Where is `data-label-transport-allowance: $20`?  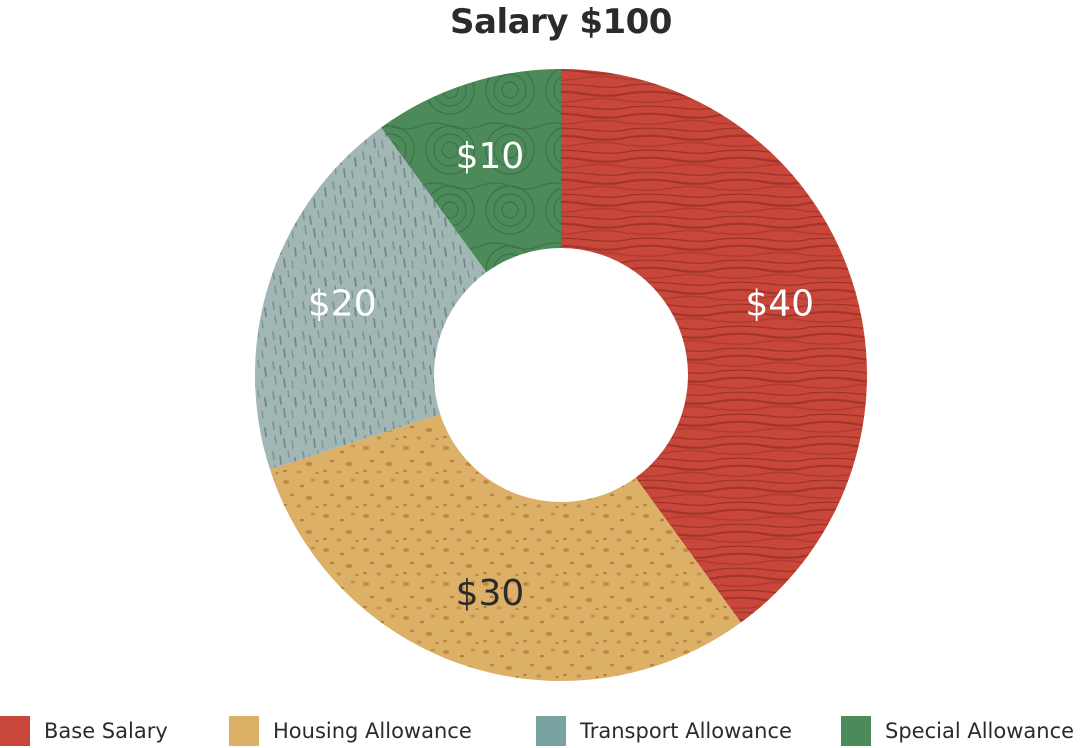 data-label-transport-allowance: $20 is located at coordinates (342, 303).